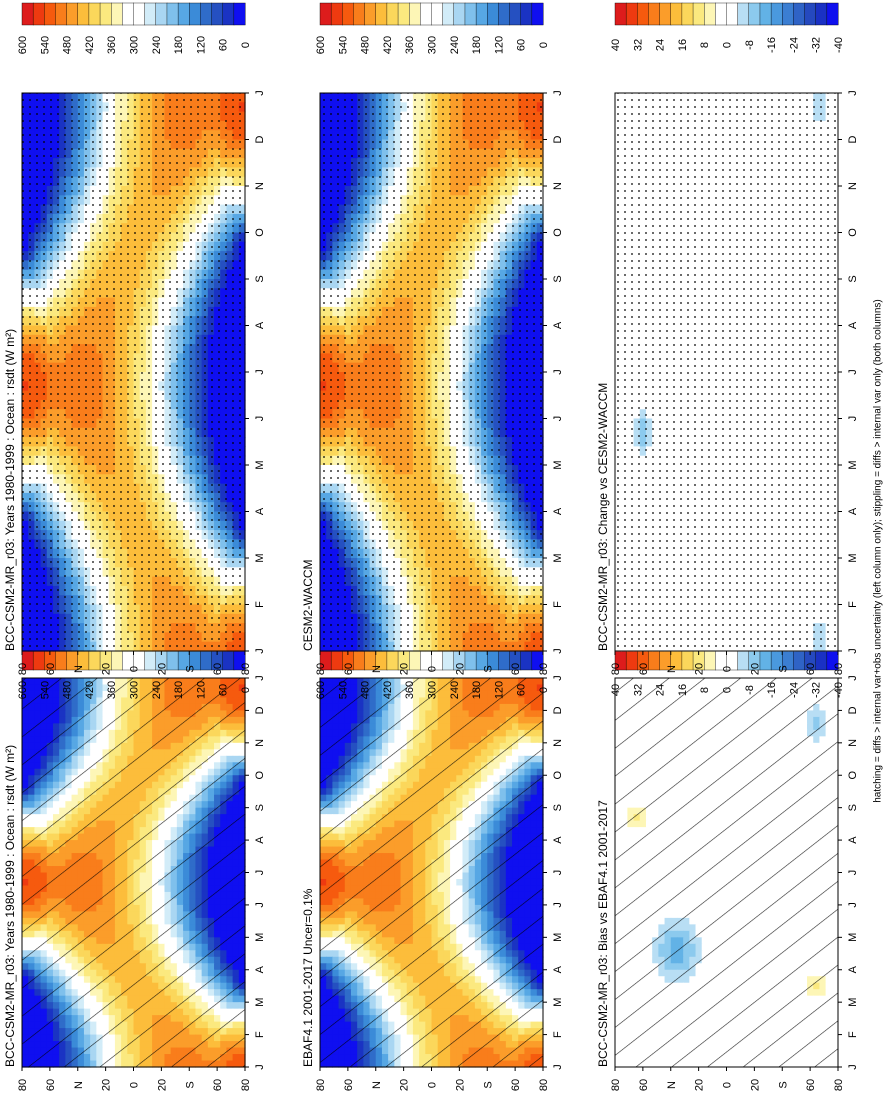  What do you see at coordinates (133, 872) in the screenshot?
I see `hatching-overlay` at bounding box center [133, 872].